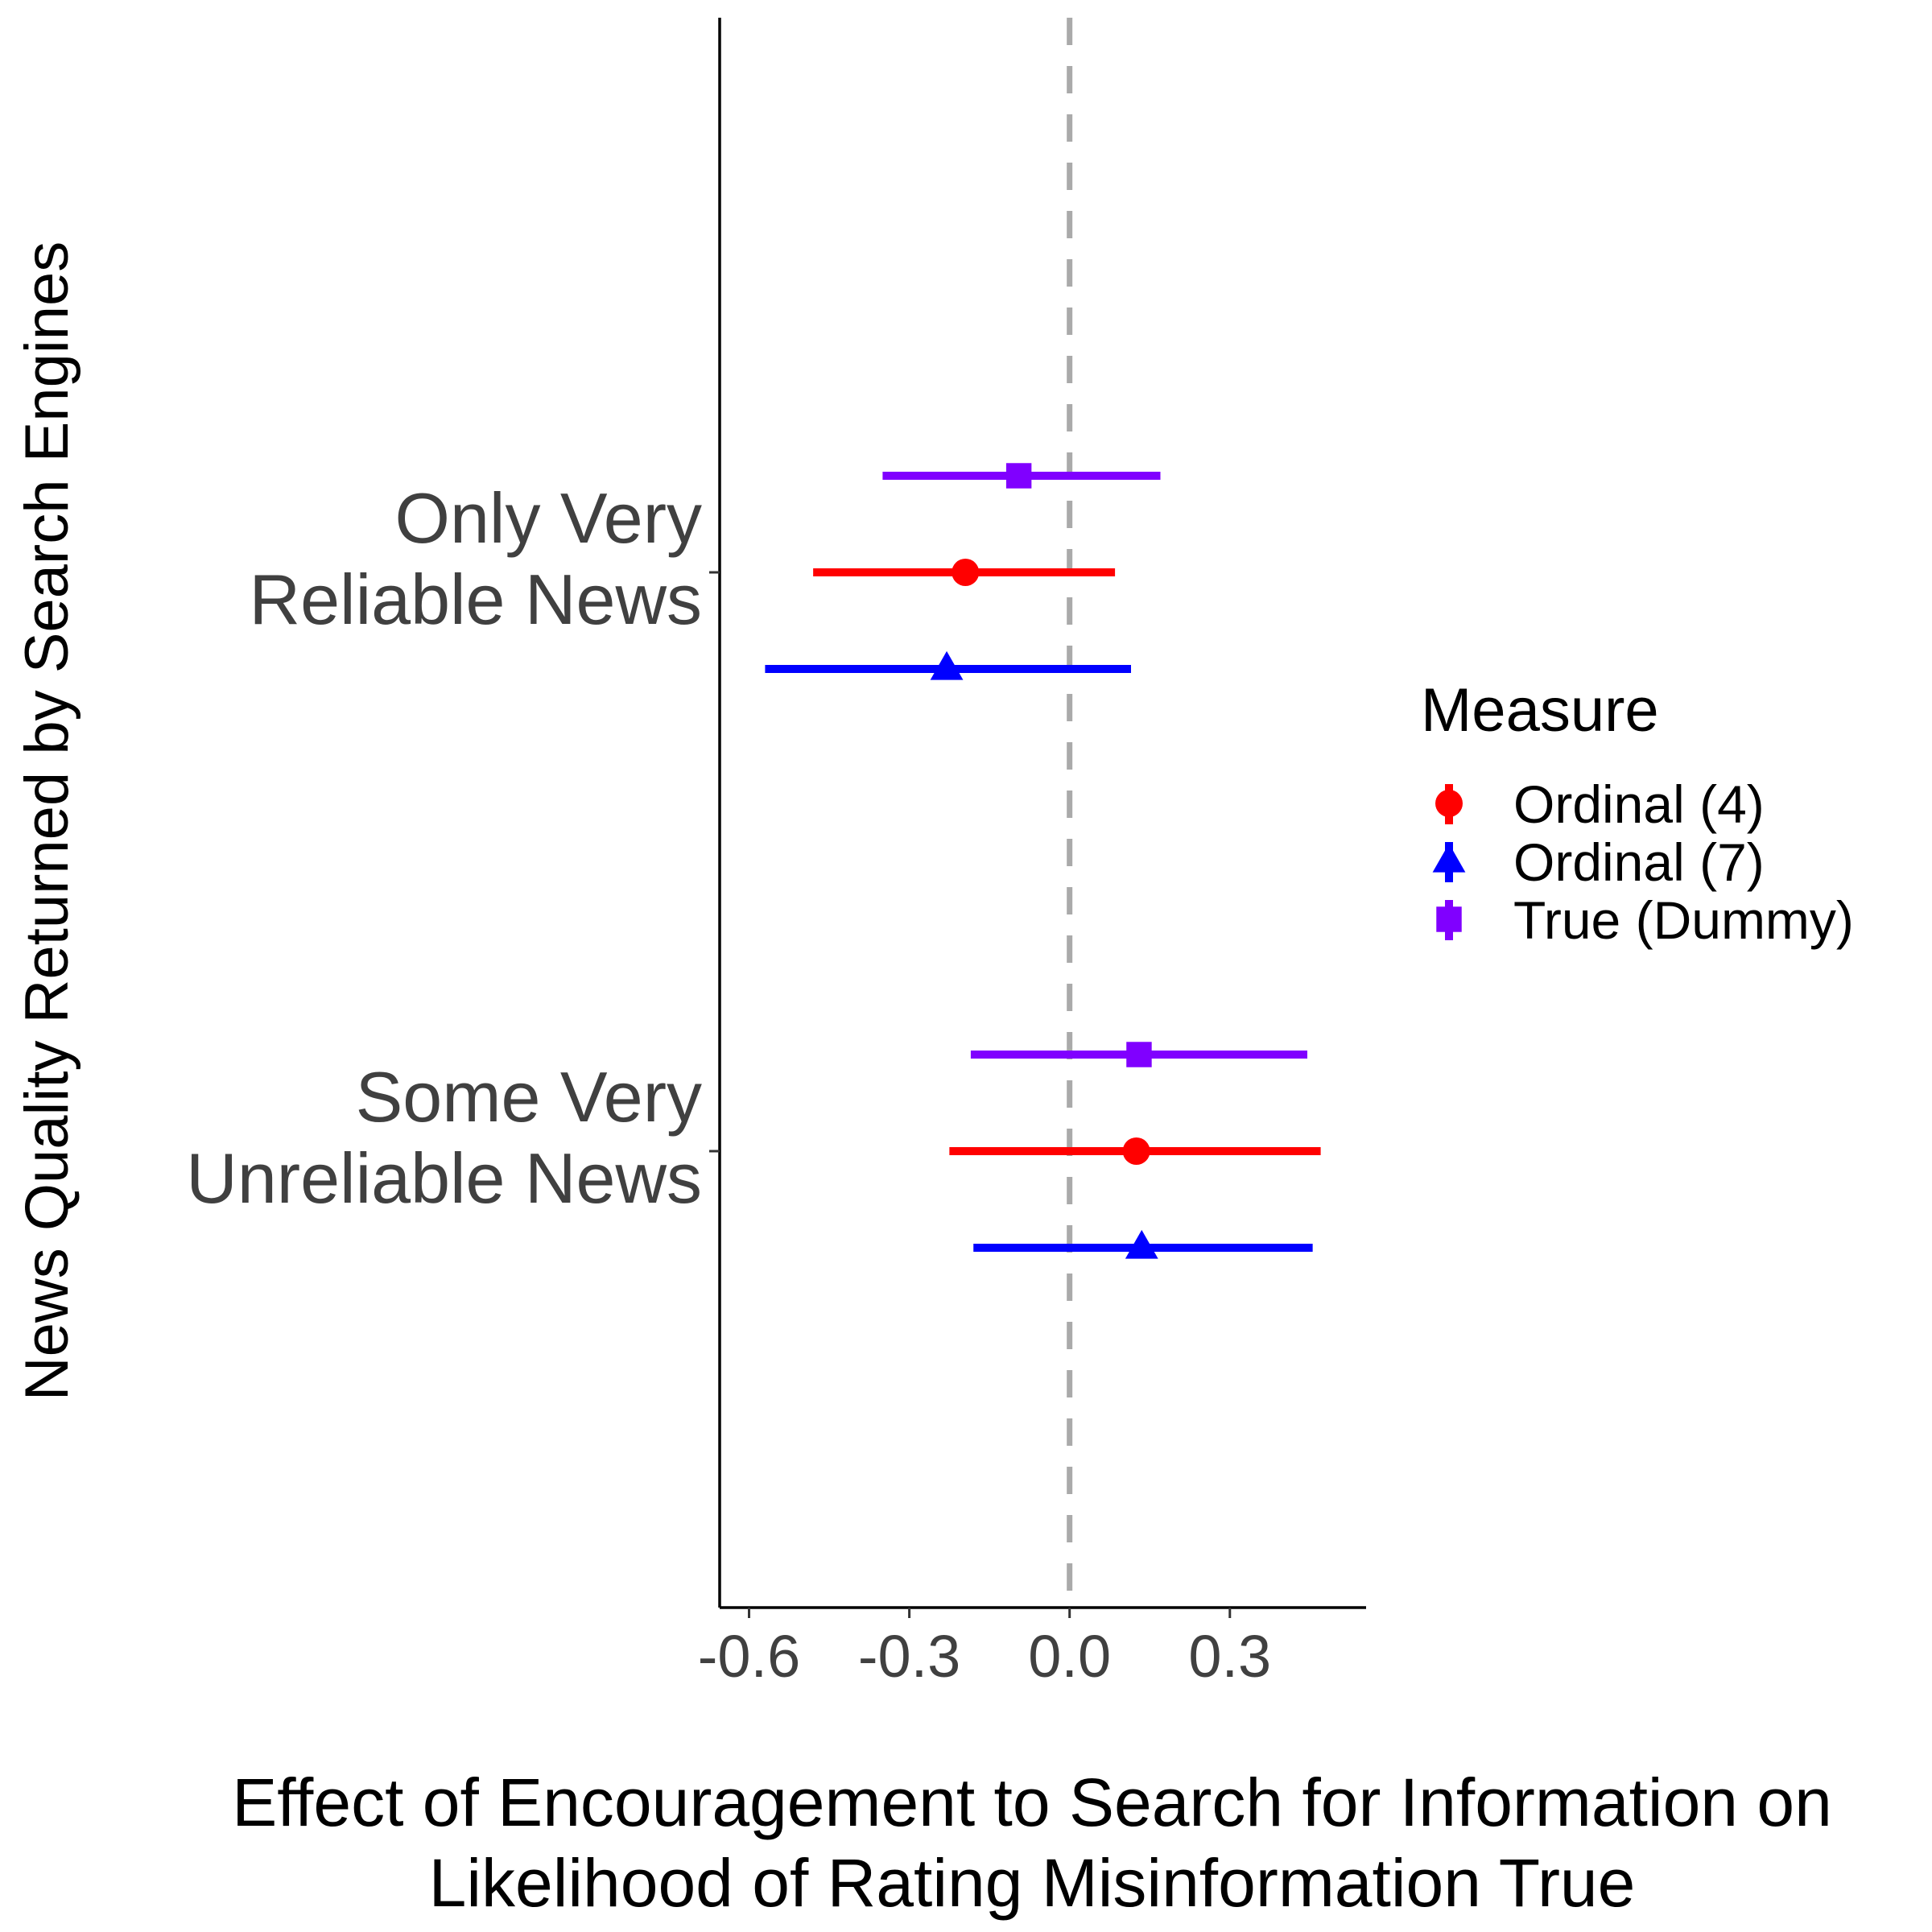  Describe the element at coordinates (966, 572) in the screenshot. I see `point-estimate-0-only` at that location.